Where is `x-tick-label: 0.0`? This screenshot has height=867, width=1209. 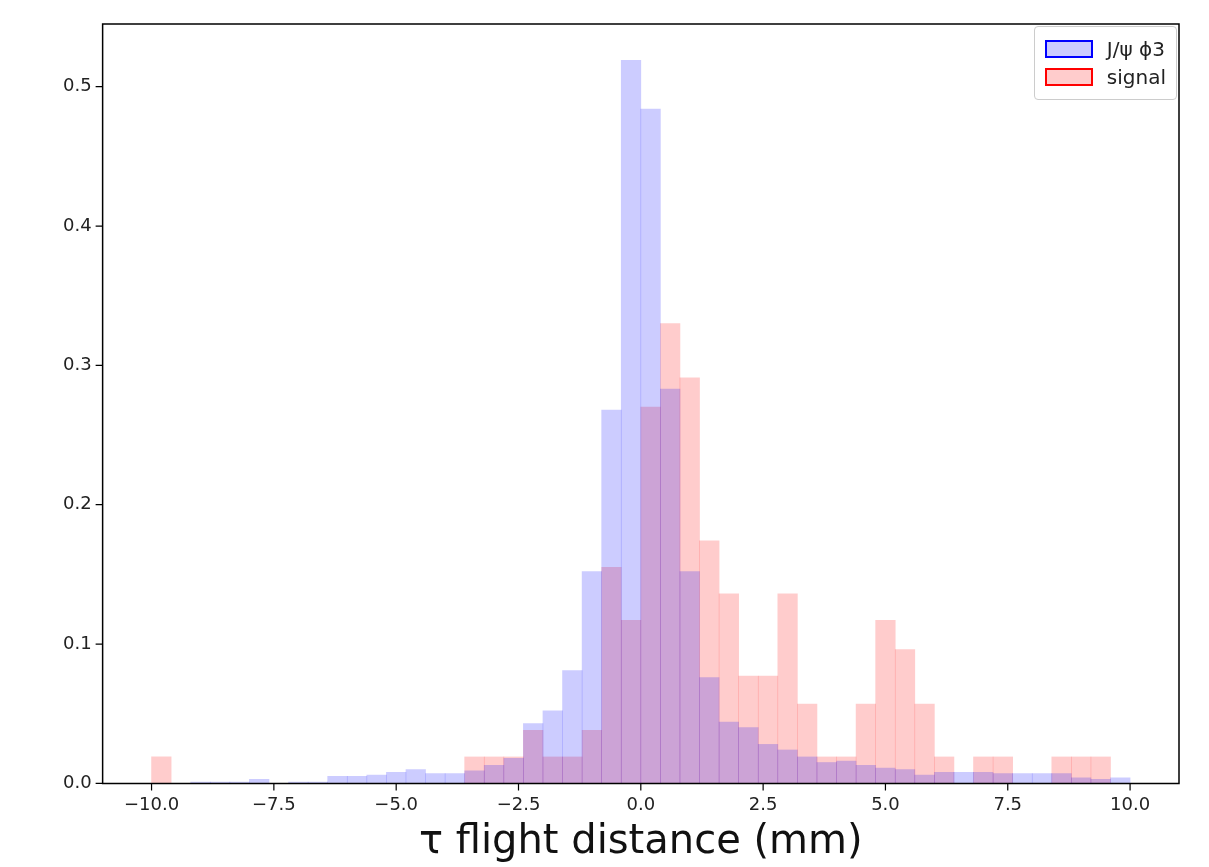
x-tick-label: 0.0 is located at coordinates (641, 803).